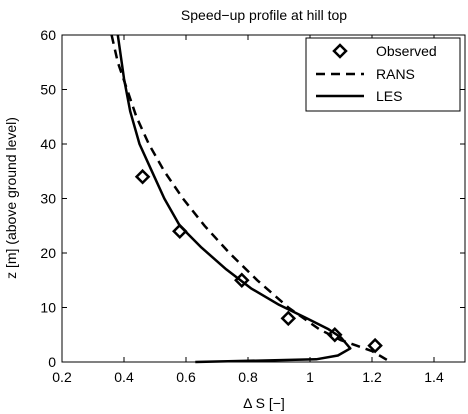 The height and width of the screenshot is (414, 468). I want to click on y-tick-label: 0, so click(52, 362).